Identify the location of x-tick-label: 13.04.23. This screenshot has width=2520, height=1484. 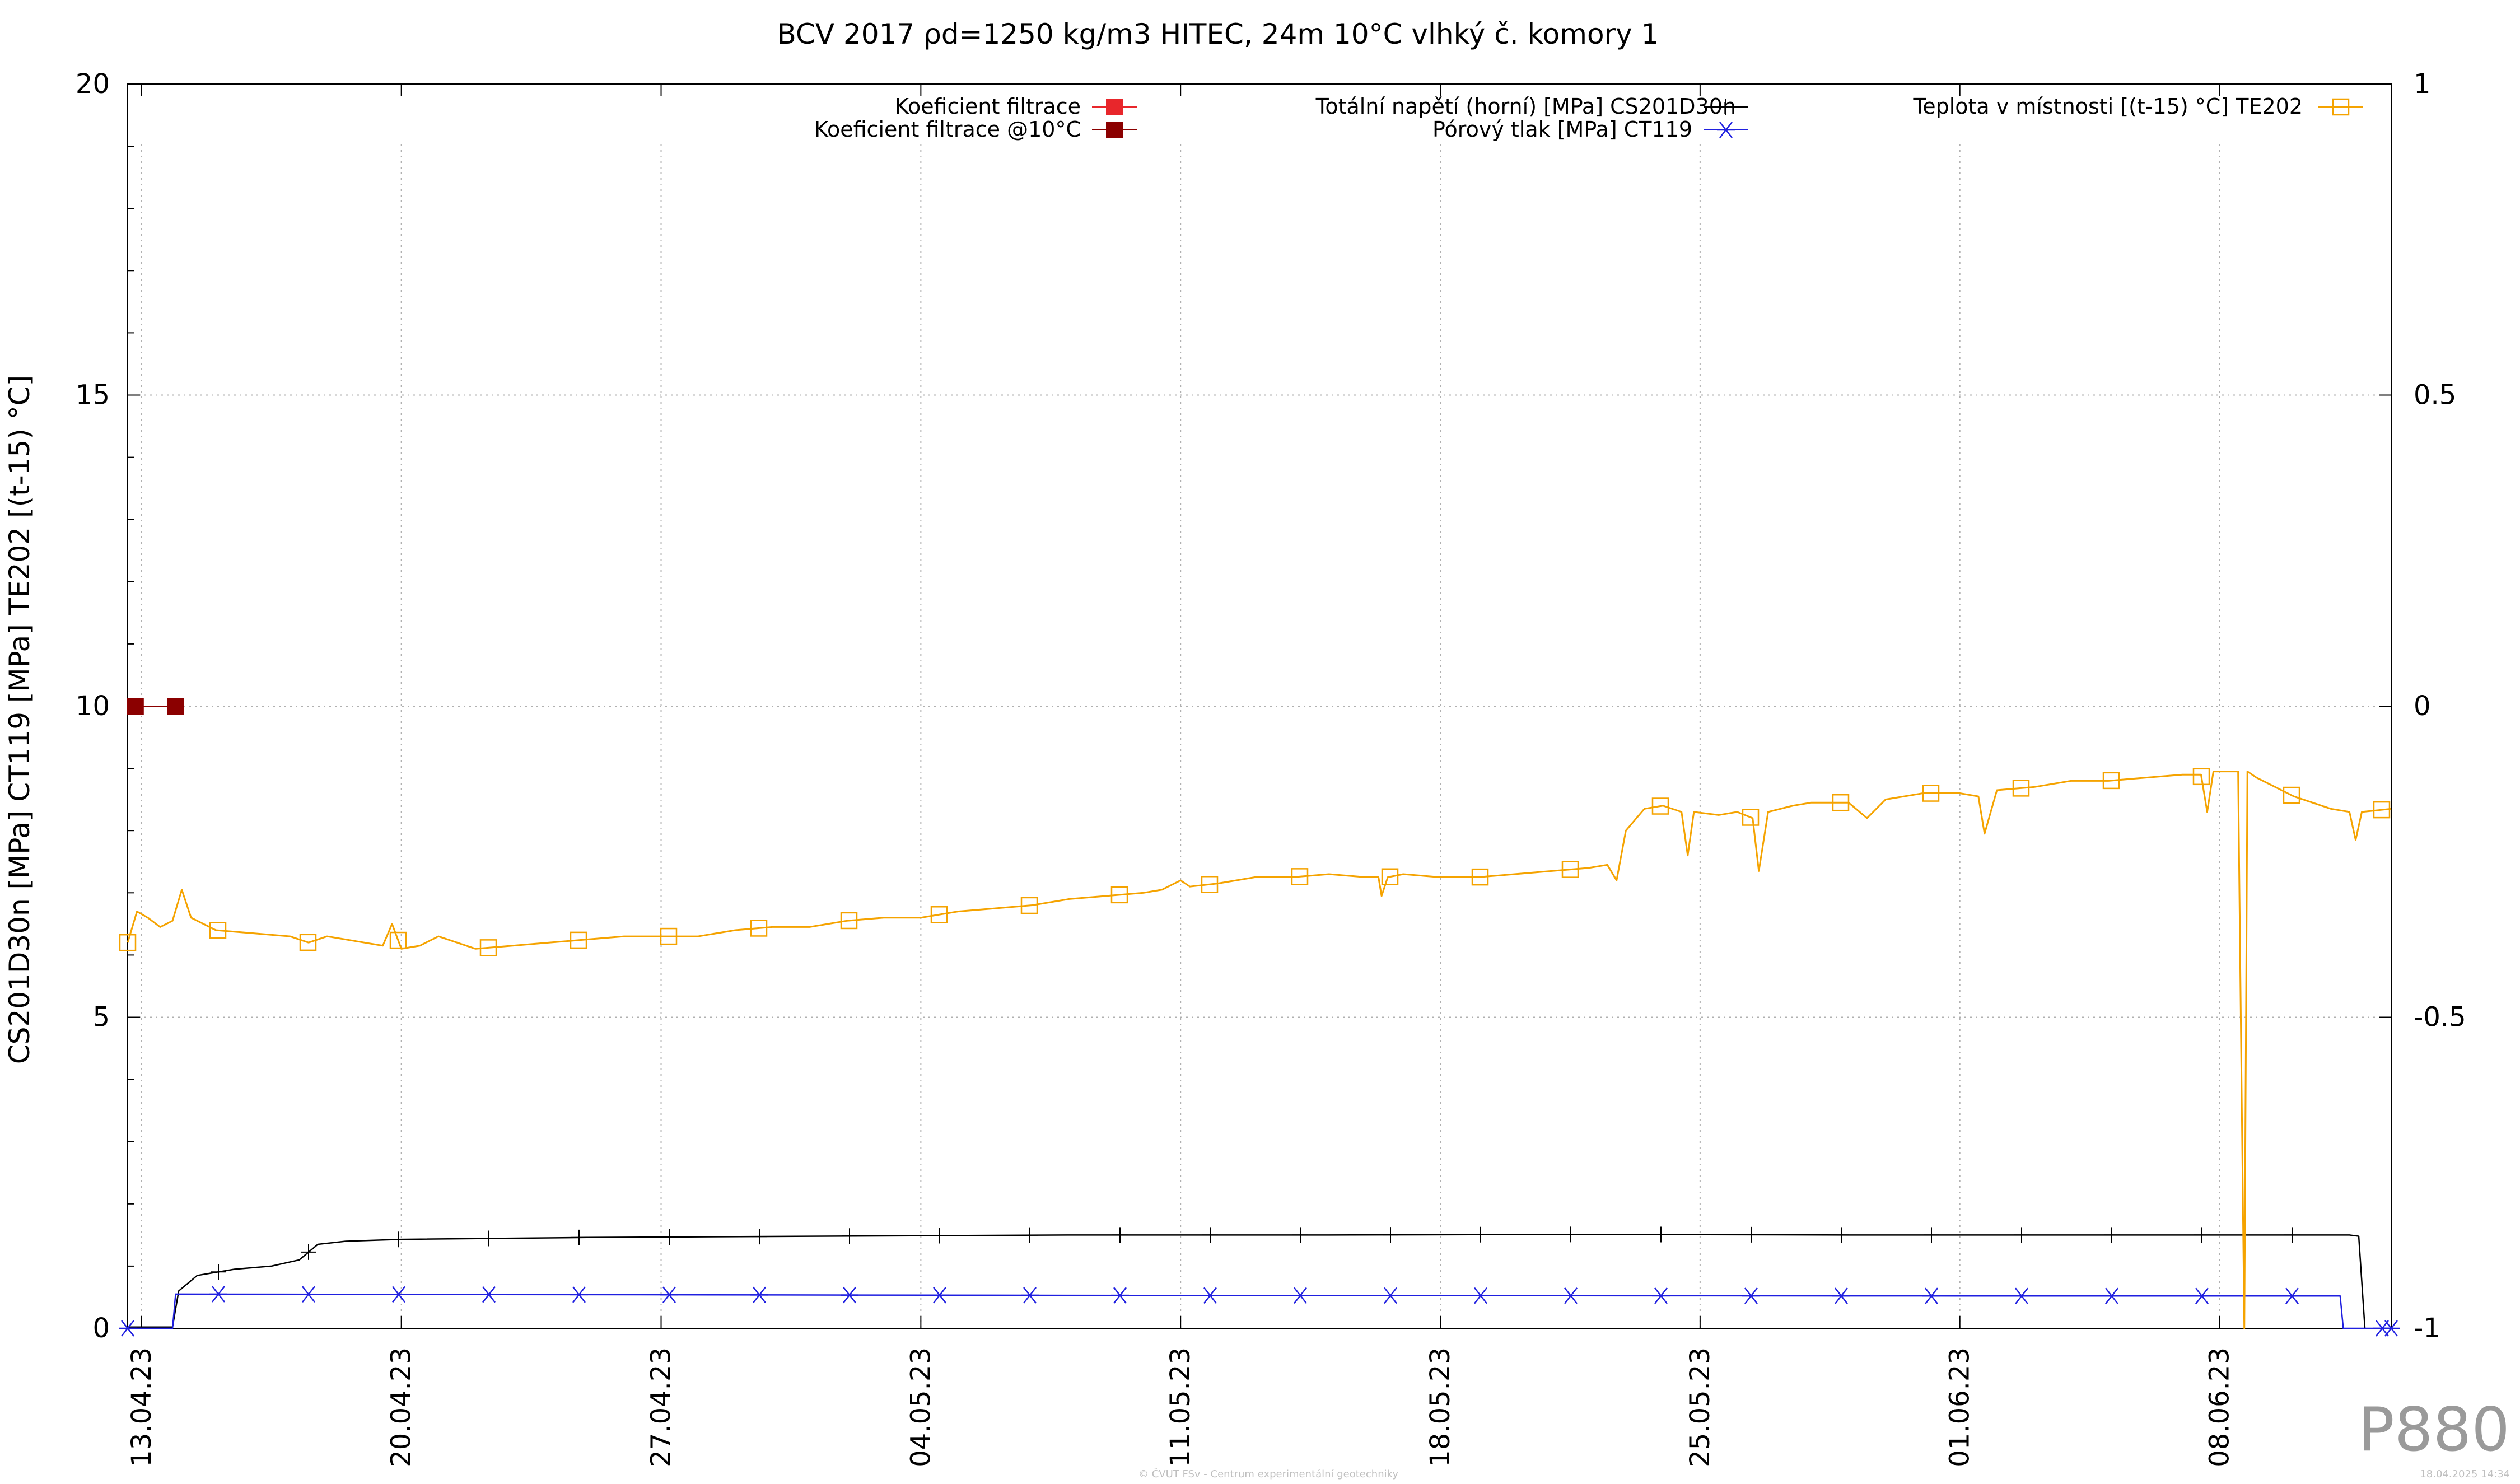
(142, 1407).